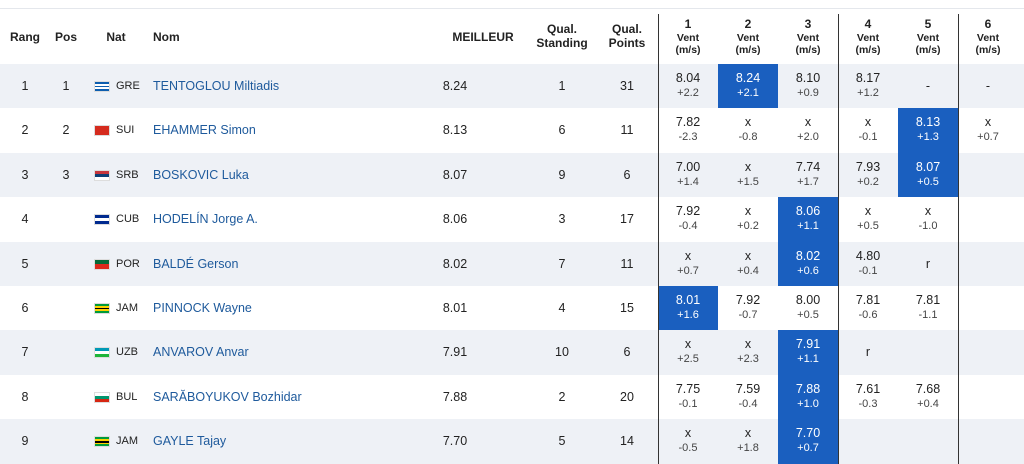 Image resolution: width=1024 pixels, height=464 pixels. I want to click on attempt-mark: 4.80, so click(868, 255).